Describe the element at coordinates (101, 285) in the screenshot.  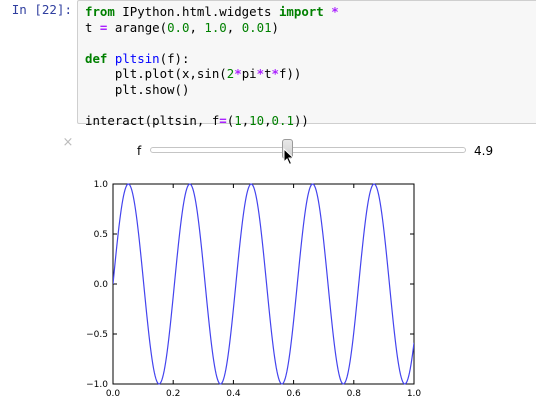
I see `y-tick-label: 0.0` at that location.